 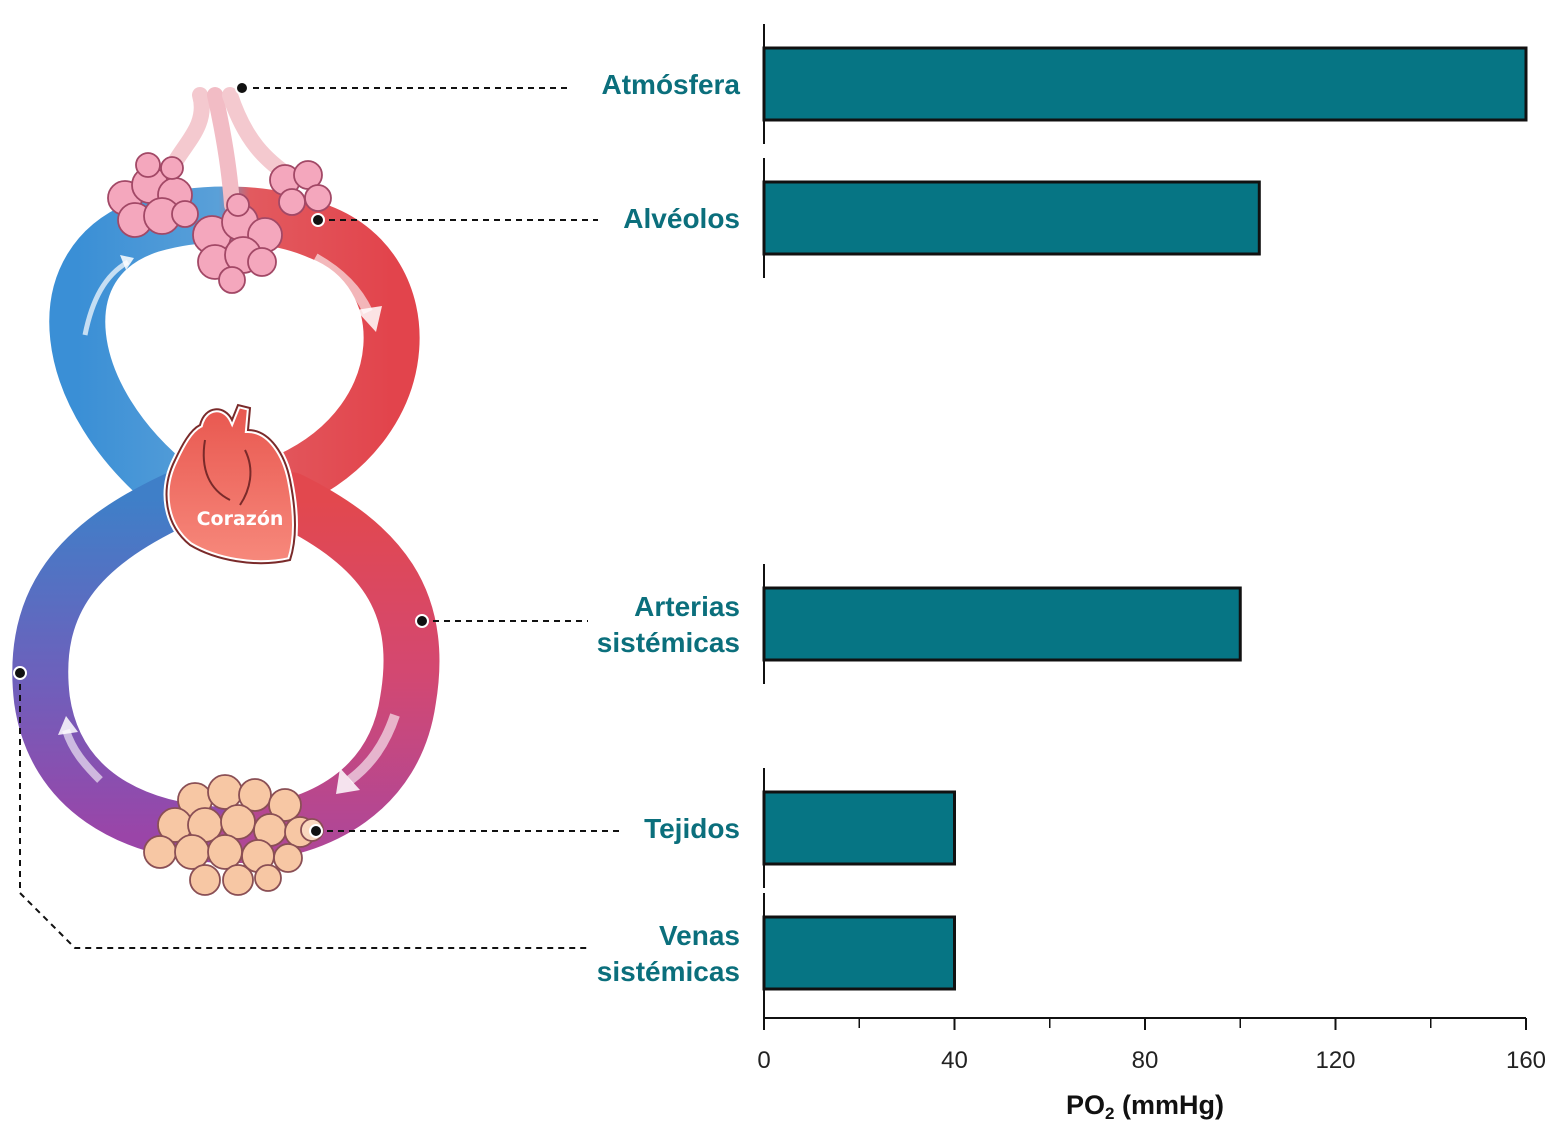 I want to click on x-tick-label: 40, so click(x=954, y=1060).